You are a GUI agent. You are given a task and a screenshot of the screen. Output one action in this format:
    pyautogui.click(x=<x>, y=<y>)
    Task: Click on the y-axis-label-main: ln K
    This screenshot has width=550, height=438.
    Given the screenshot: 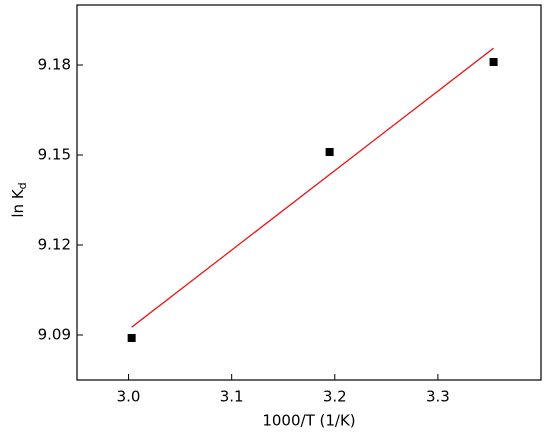 What is the action you would take?
    pyautogui.click(x=18, y=202)
    